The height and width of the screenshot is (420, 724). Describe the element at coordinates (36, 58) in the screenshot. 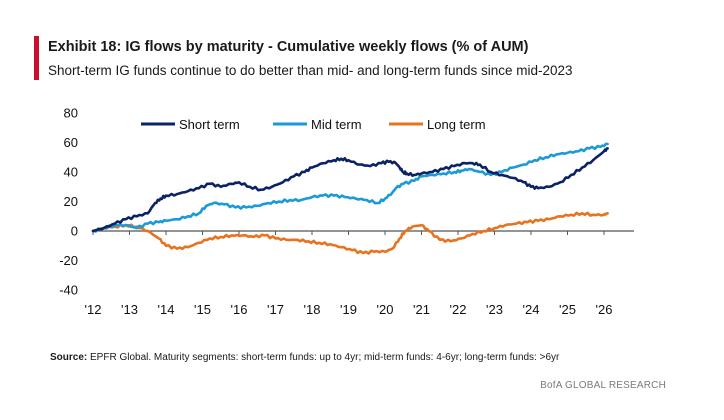

I see `title-accent-bar` at that location.